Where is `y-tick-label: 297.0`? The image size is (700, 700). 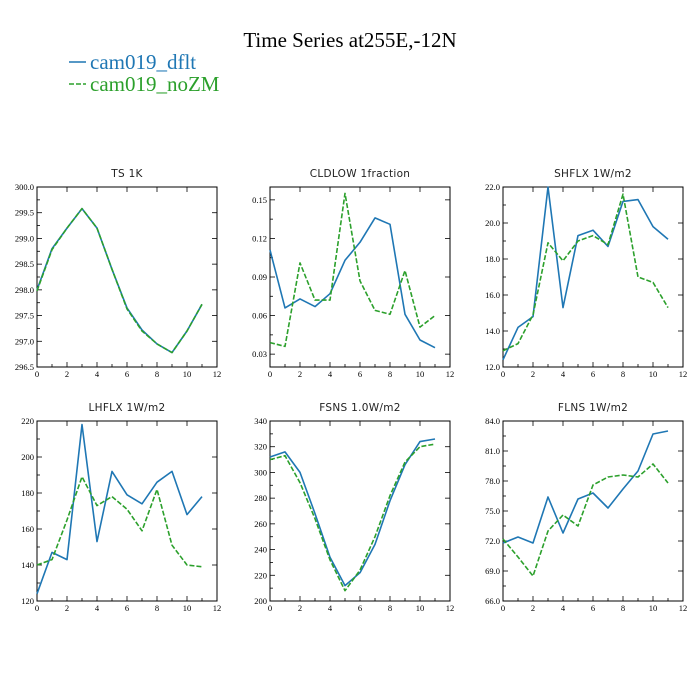 y-tick-label: 297.0 is located at coordinates (24, 341).